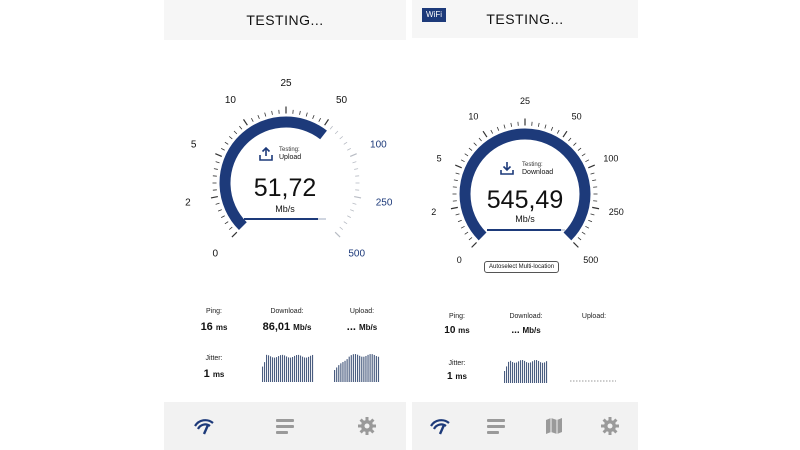  I want to click on speed-value: 545,49, so click(525, 200).